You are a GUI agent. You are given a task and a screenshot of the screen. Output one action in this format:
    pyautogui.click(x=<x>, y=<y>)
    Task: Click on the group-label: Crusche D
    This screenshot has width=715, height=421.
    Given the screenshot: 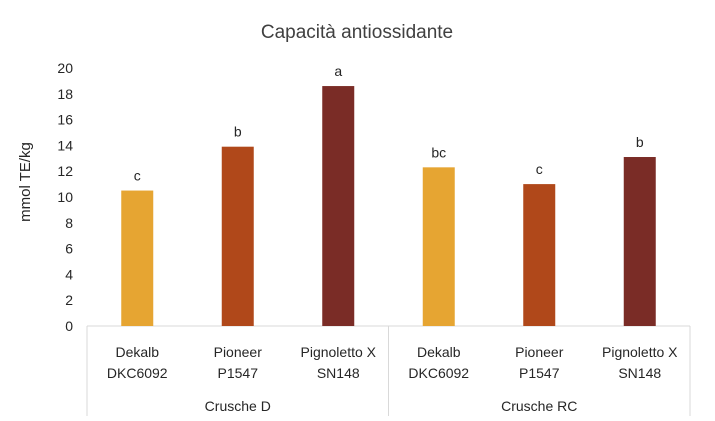 What is the action you would take?
    pyautogui.click(x=238, y=406)
    